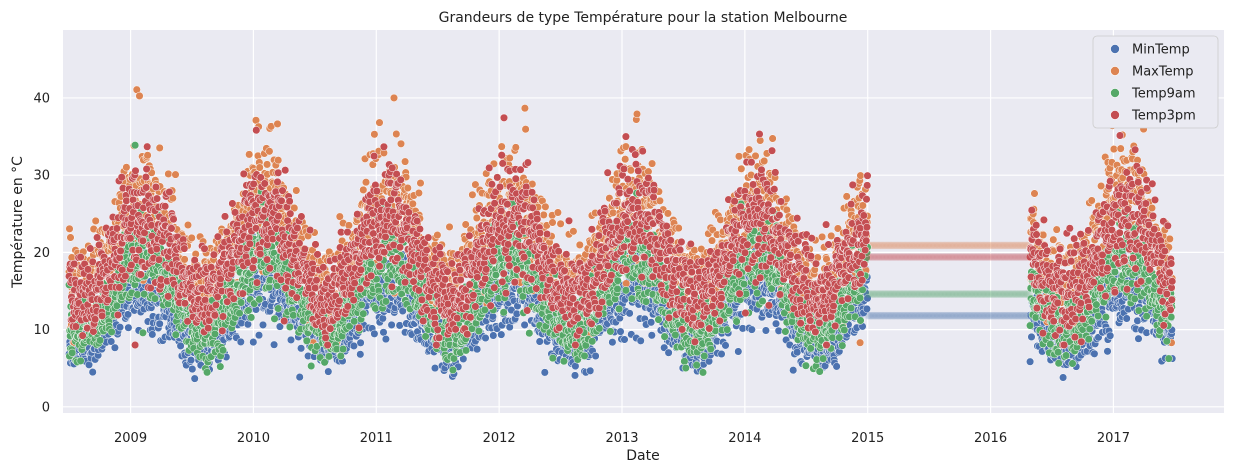  What do you see at coordinates (41, 330) in the screenshot?
I see `y-tick-label: 10` at bounding box center [41, 330].